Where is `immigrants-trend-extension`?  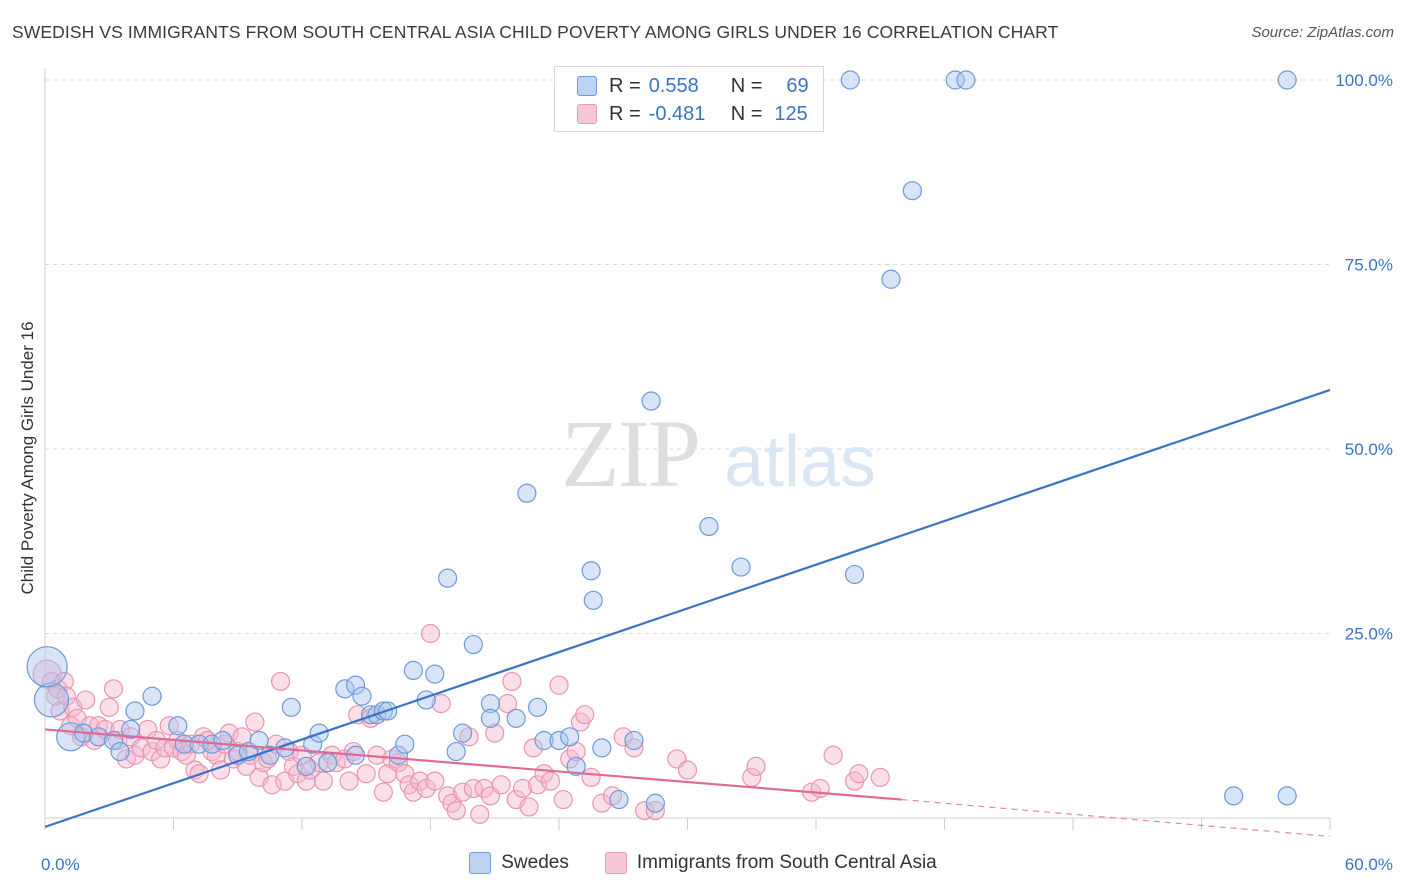
immigrants-trend-extension is located at coordinates (1116, 818).